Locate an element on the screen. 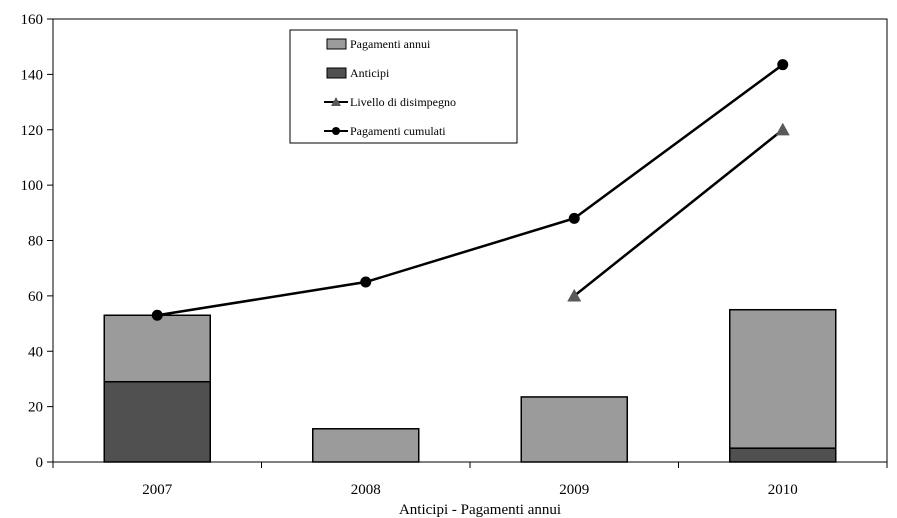 The image size is (897, 518). x-tick-label: 2009 is located at coordinates (574, 490).